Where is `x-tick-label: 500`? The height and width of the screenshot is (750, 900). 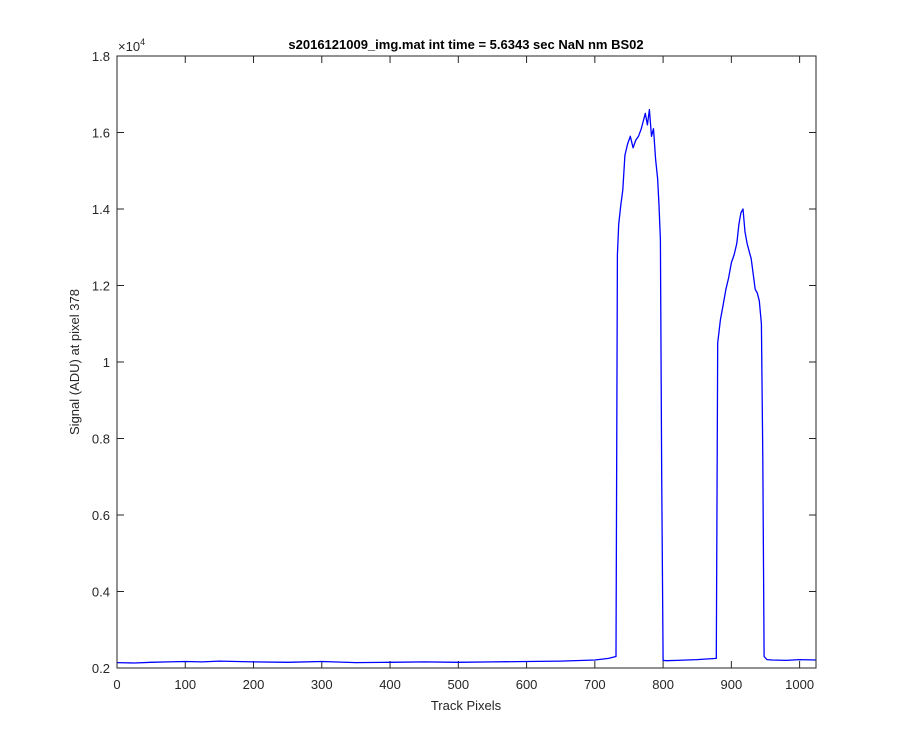
x-tick-label: 500 is located at coordinates (458, 684).